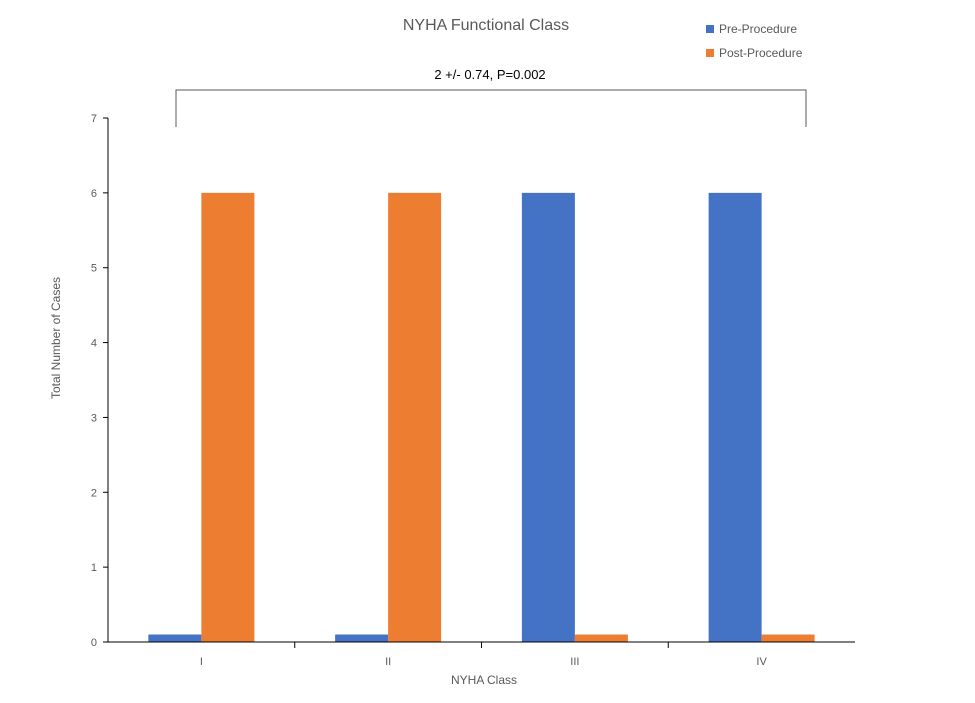 The height and width of the screenshot is (703, 975). I want to click on y-tick-label: 3, so click(94, 418).